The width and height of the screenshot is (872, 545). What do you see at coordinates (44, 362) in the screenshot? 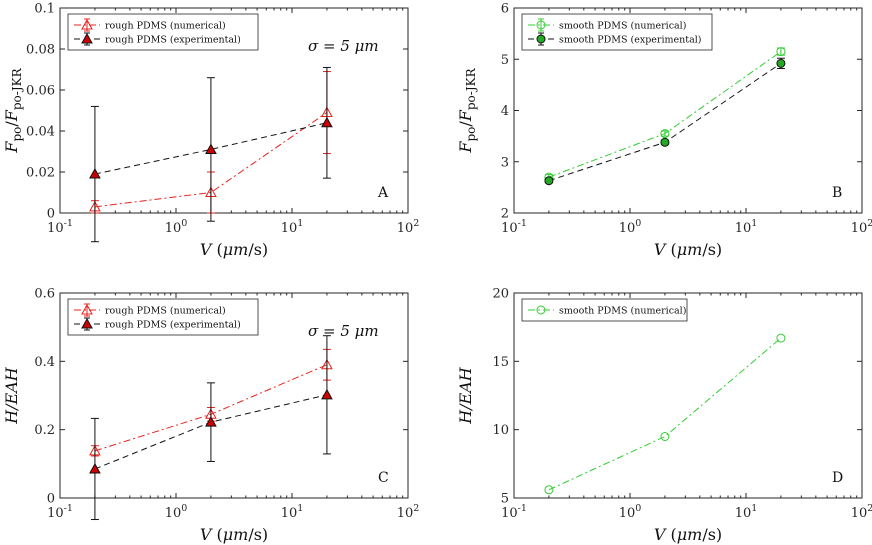
I see `y-tick-label: 0.4` at bounding box center [44, 362].